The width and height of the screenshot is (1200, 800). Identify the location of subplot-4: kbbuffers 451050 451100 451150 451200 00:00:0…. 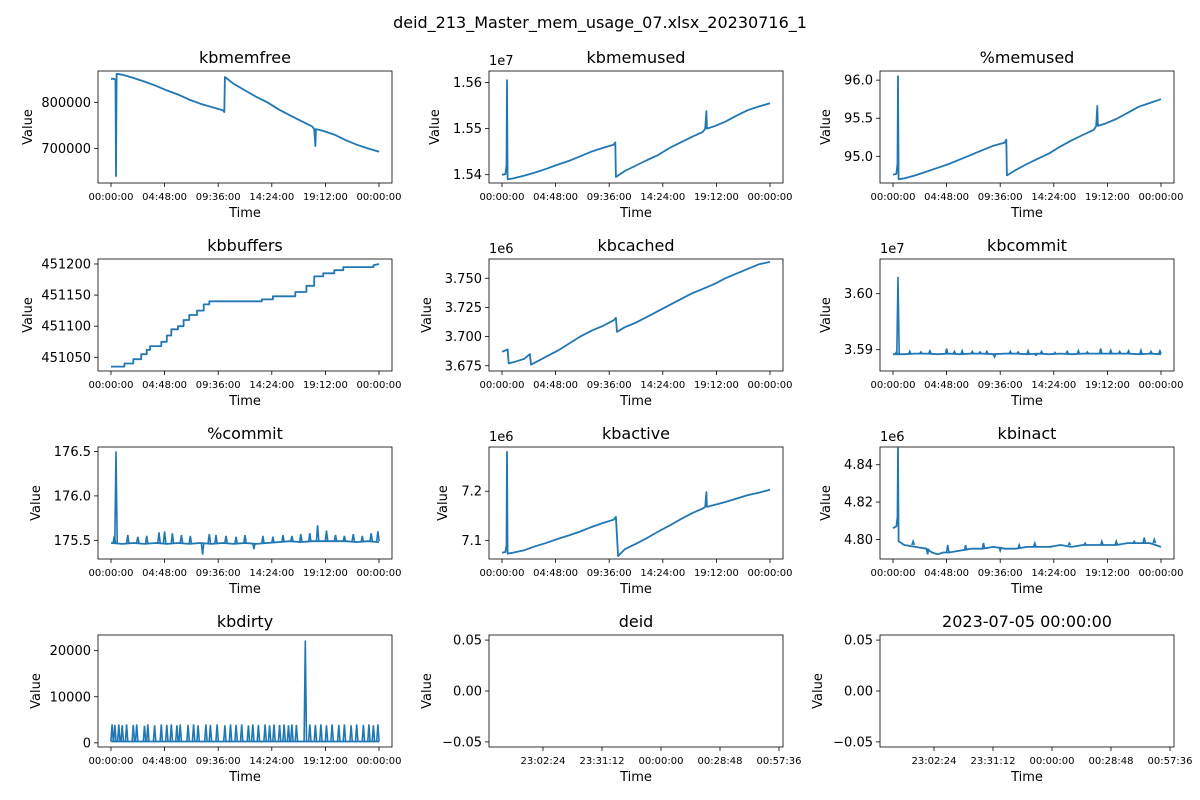
(211, 322).